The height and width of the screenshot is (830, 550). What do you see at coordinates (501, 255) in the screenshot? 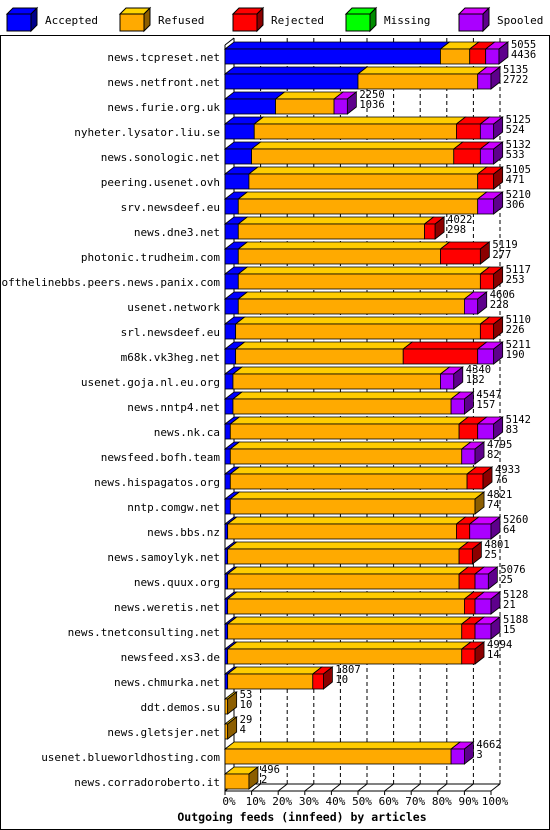
I see `accepted-count: 277` at bounding box center [501, 255].